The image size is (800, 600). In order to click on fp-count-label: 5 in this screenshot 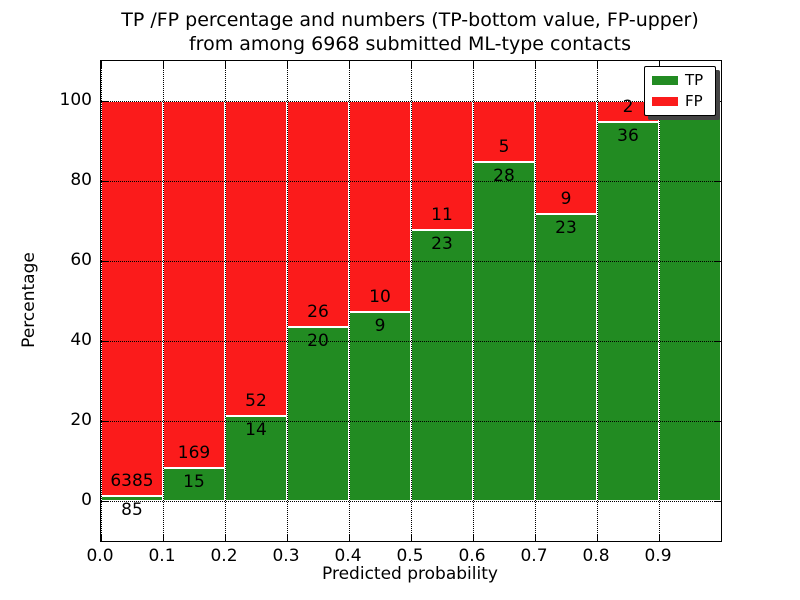, I will do `click(504, 147)`.